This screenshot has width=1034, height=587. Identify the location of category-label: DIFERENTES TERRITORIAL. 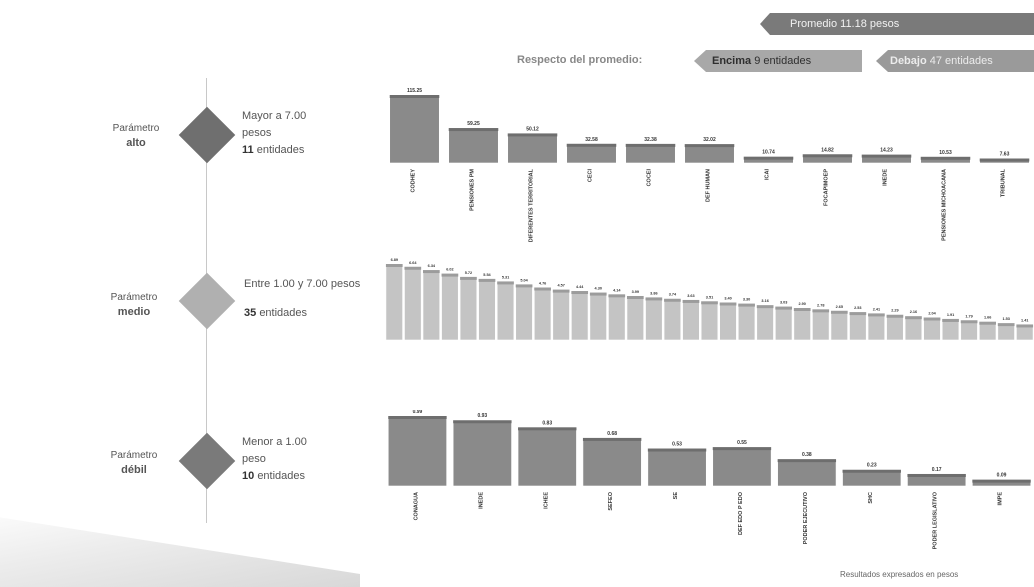
(532, 205).